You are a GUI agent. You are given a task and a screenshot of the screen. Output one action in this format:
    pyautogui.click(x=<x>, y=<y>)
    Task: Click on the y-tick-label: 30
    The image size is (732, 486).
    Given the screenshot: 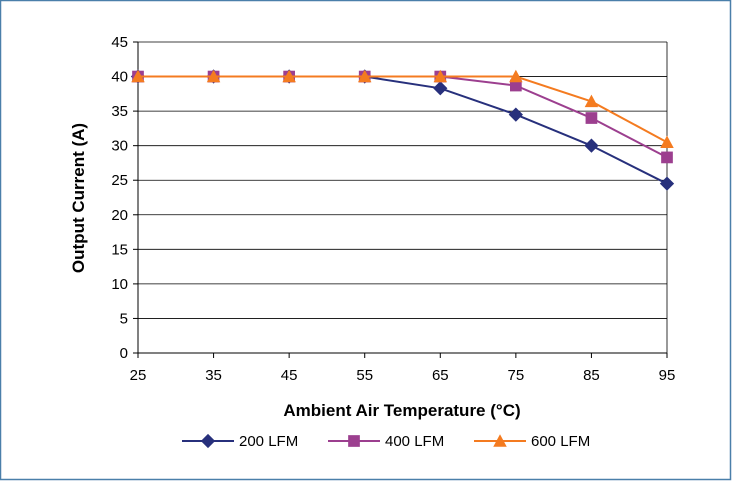 What is the action you would take?
    pyautogui.click(x=119, y=146)
    